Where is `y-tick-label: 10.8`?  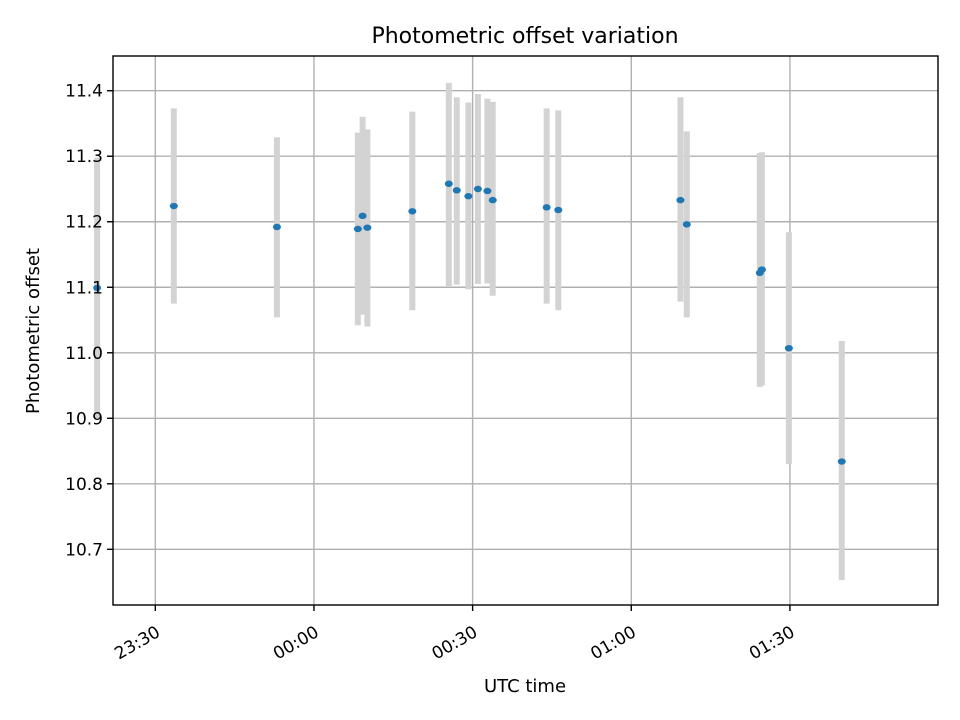 y-tick-label: 10.8 is located at coordinates (84, 485).